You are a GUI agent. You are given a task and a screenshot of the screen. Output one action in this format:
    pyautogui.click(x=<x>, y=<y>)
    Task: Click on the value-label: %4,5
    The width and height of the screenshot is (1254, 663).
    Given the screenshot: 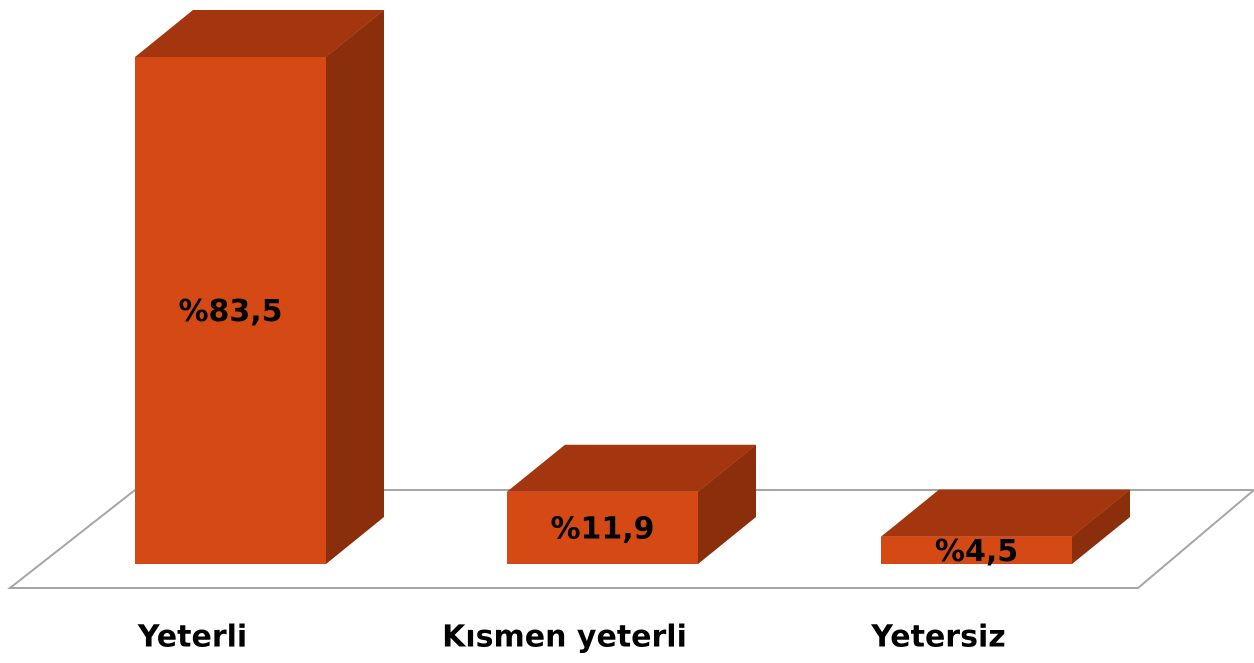 What is the action you would take?
    pyautogui.click(x=976, y=551)
    